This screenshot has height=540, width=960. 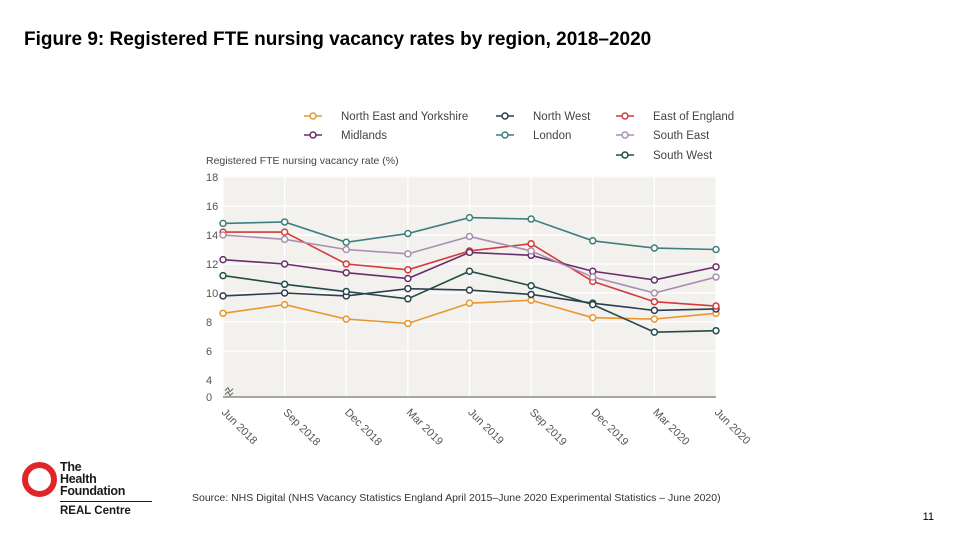 What do you see at coordinates (209, 398) in the screenshot?
I see `y-tick-label: 0` at bounding box center [209, 398].